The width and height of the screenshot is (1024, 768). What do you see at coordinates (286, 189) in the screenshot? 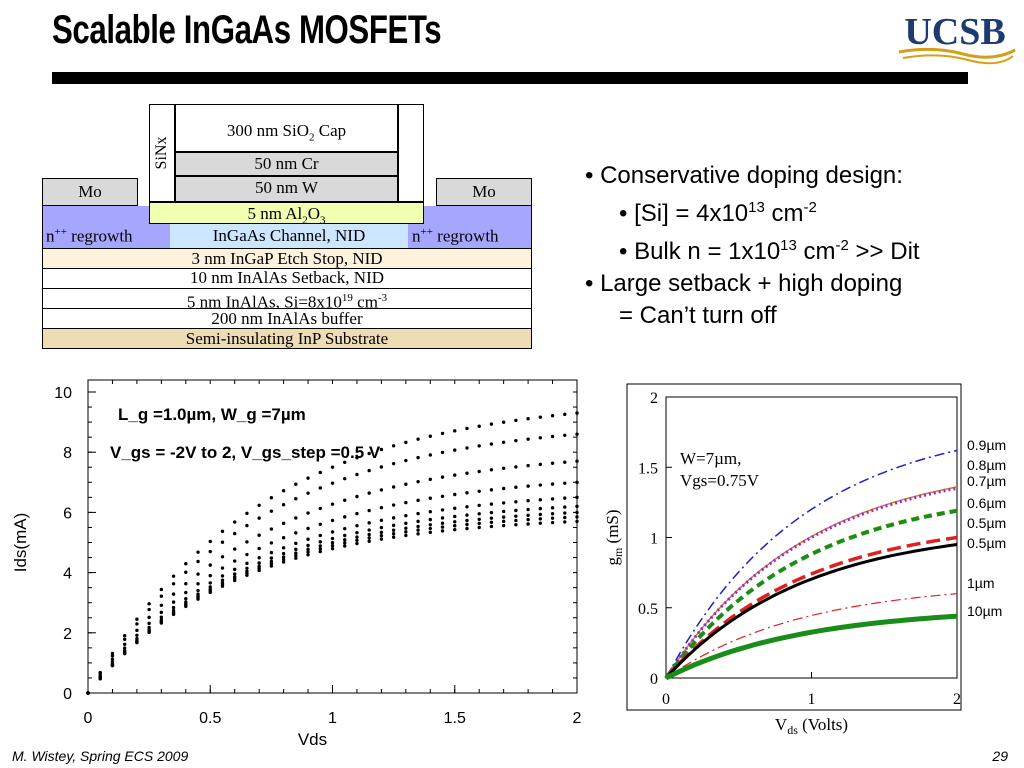
I see `w-layer: 50 nm W` at bounding box center [286, 189].